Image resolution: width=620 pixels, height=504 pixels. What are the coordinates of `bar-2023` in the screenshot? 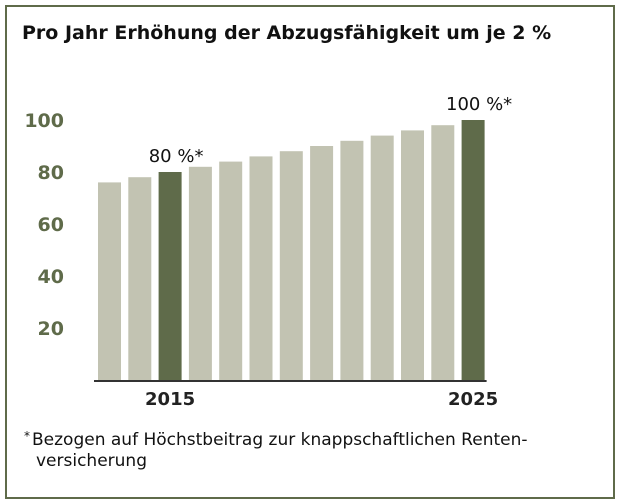 It's located at (412, 255).